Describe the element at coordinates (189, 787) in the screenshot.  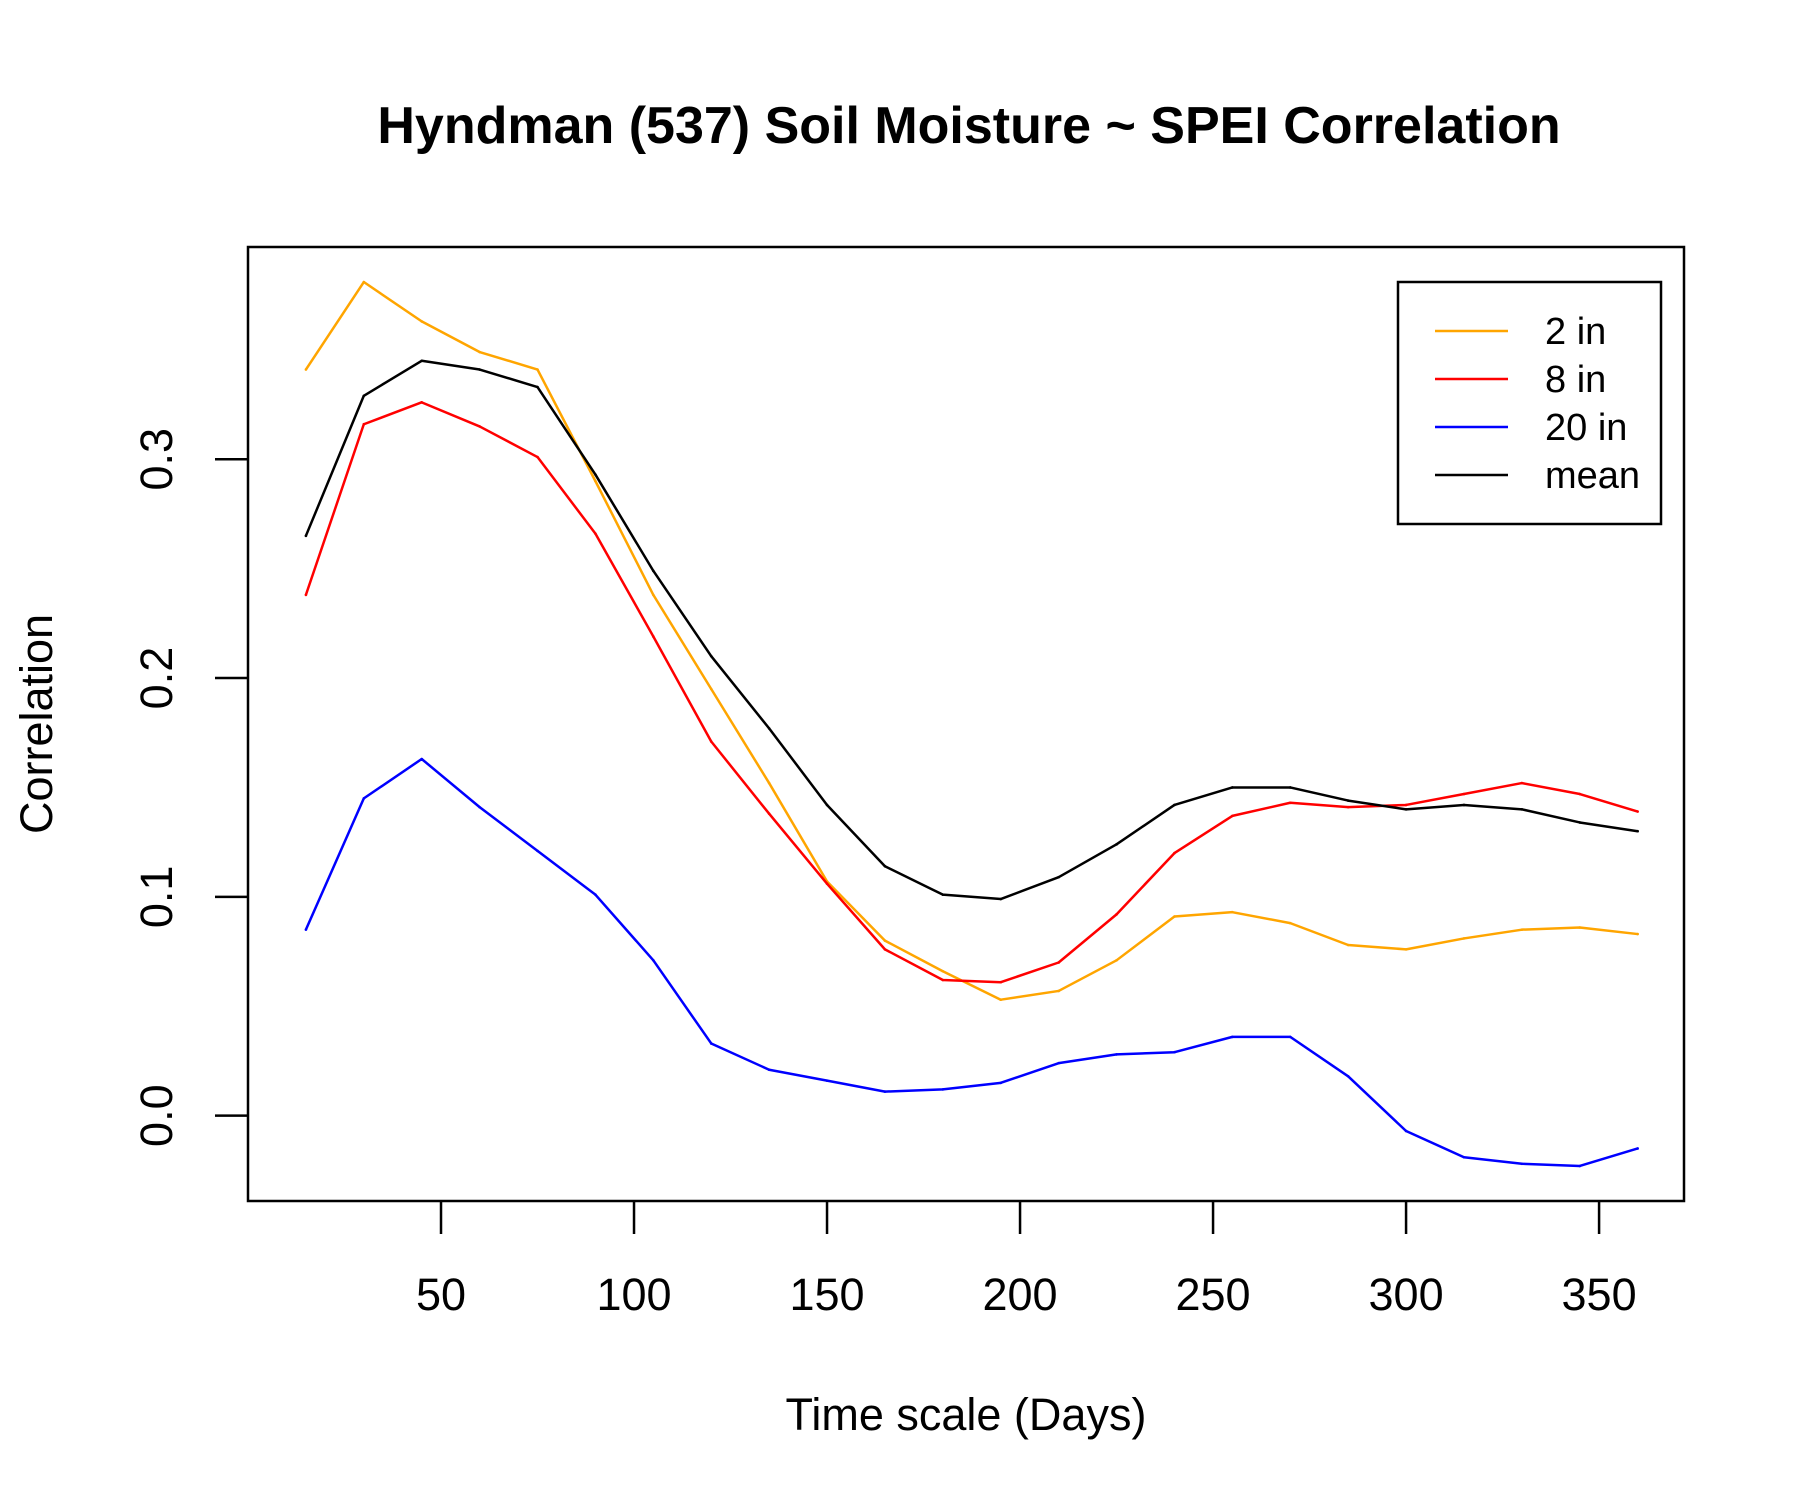
I see `y-axis: 0.0 0.1 0.2 0.3` at that location.